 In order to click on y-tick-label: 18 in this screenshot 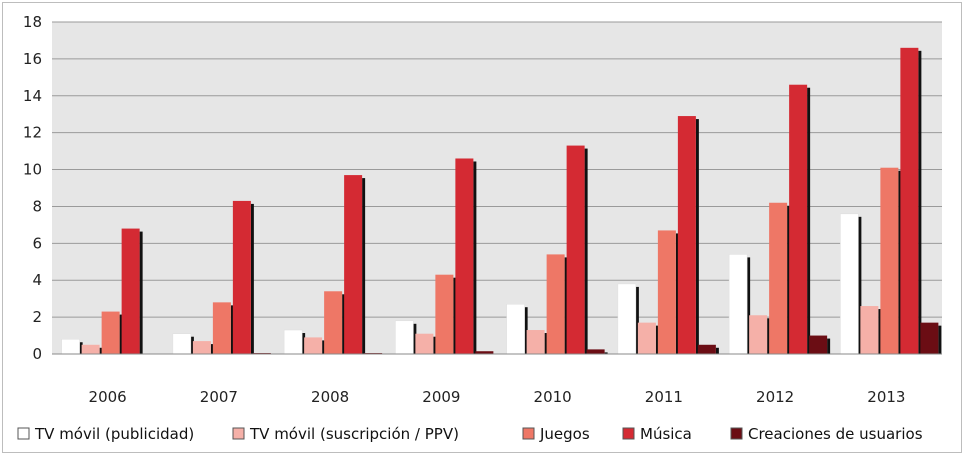, I will do `click(32, 22)`.